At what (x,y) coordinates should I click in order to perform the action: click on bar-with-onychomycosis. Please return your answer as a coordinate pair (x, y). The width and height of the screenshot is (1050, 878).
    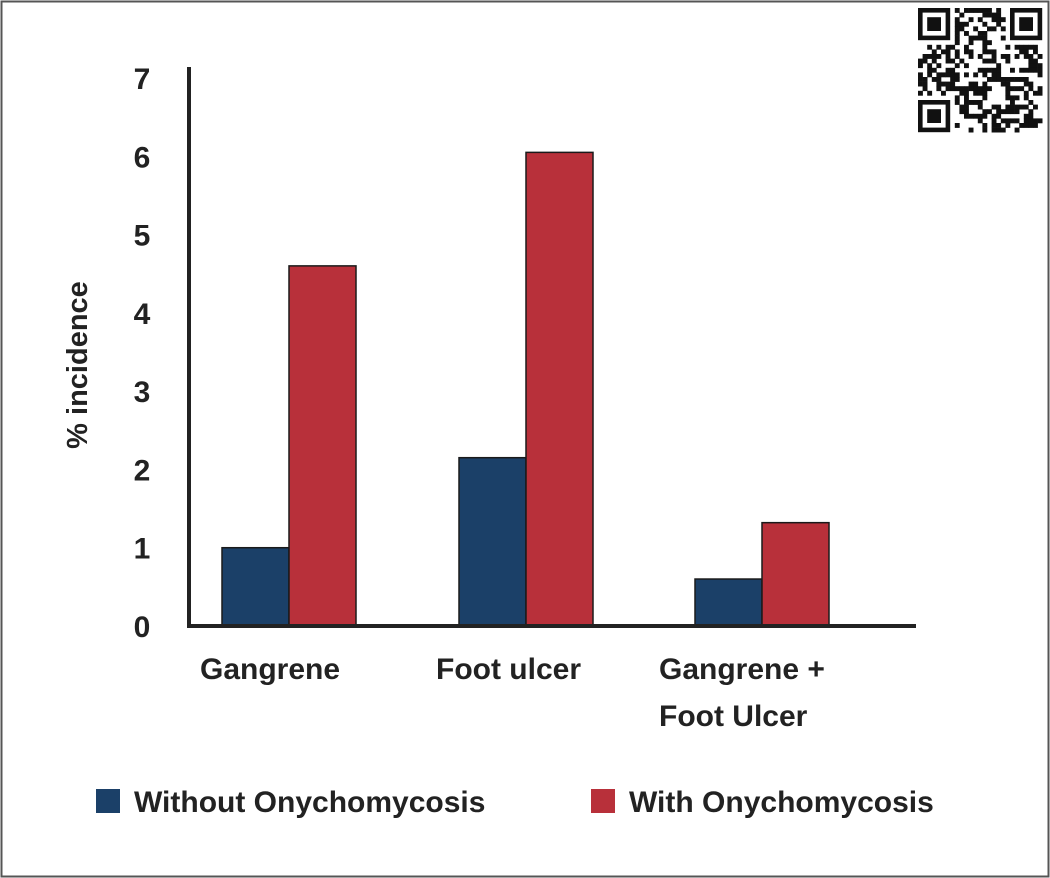
    Looking at the image, I should click on (559, 389).